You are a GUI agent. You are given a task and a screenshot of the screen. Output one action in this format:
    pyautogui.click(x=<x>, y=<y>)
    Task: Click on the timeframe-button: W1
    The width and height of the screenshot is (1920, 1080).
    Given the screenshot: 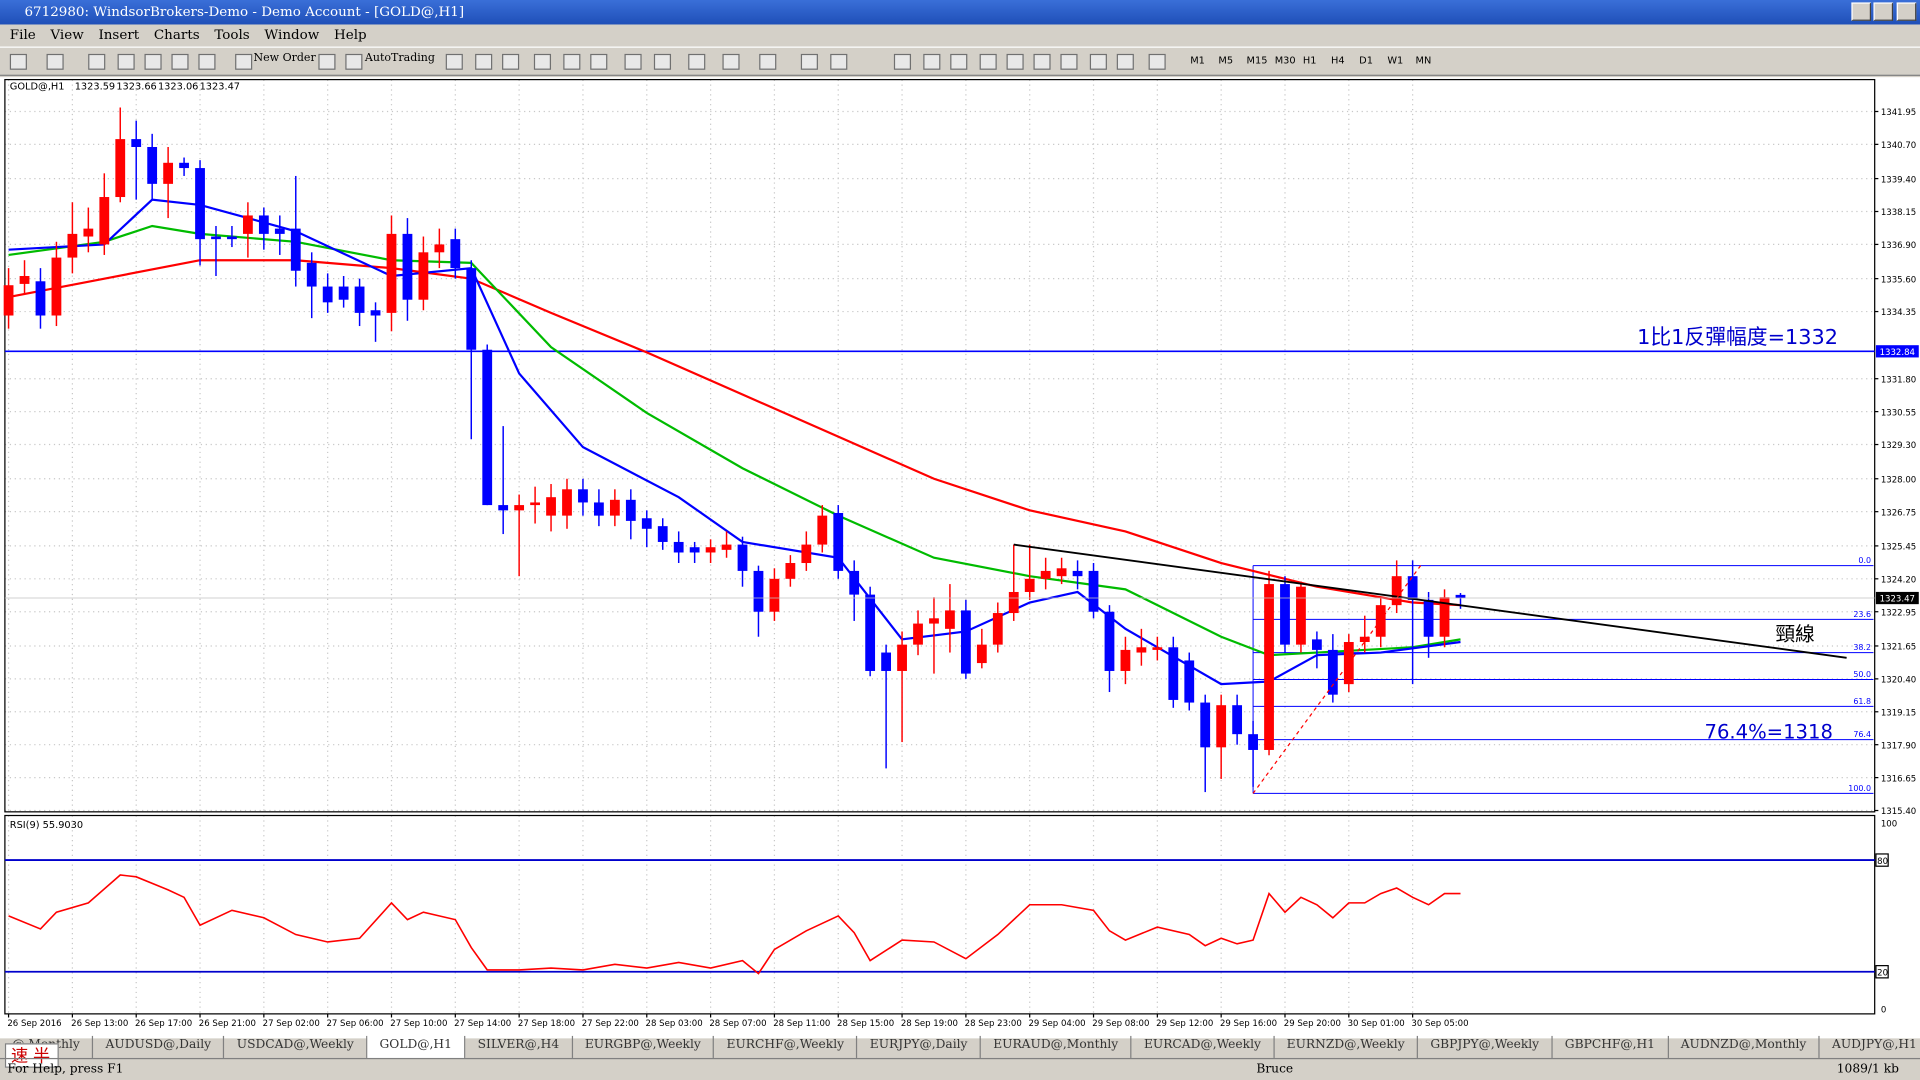 What is the action you would take?
    pyautogui.click(x=1395, y=61)
    